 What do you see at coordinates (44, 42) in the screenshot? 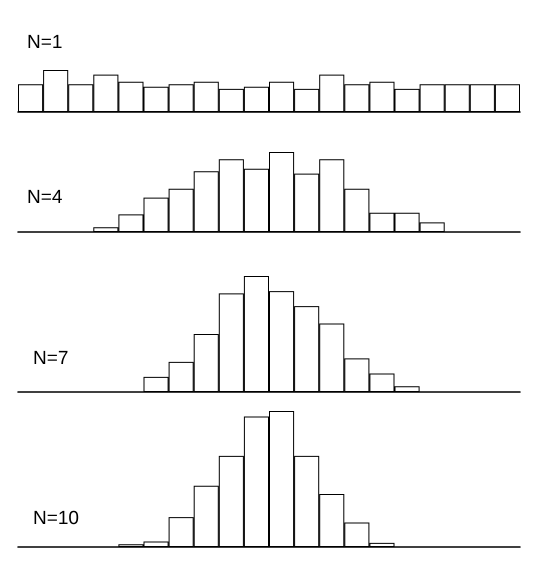
I see `chart-title: N=1` at bounding box center [44, 42].